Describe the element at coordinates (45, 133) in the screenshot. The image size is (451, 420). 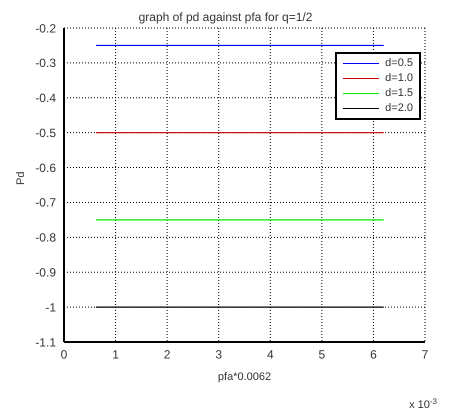
I see `y-tick-label: -0.5` at that location.